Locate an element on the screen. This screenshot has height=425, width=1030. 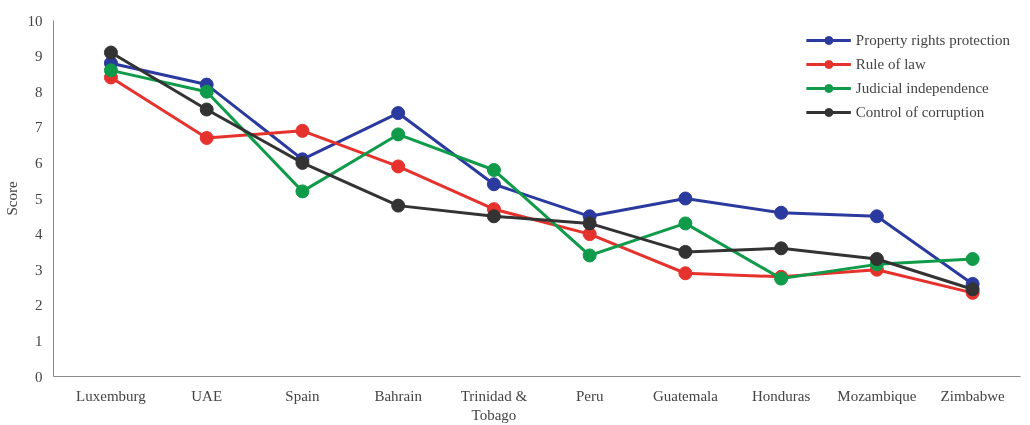
x-tick-label: Guatemala is located at coordinates (685, 395).